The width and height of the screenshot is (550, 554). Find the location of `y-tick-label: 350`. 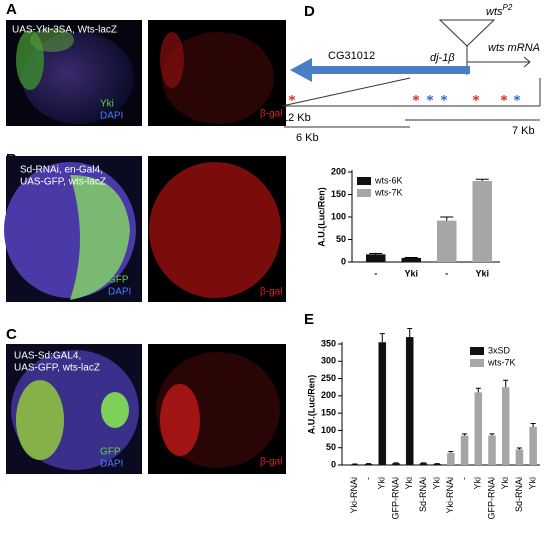

y-tick-label: 350 is located at coordinates (328, 343).